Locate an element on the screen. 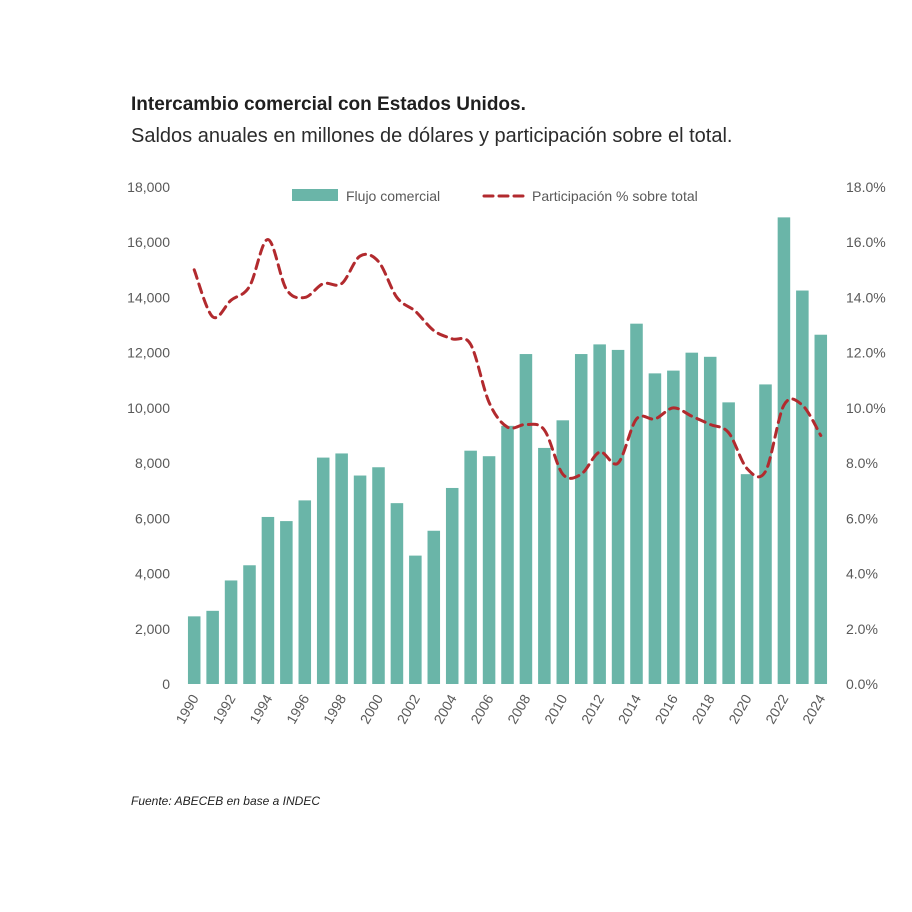  bar-2018 is located at coordinates (710, 520).